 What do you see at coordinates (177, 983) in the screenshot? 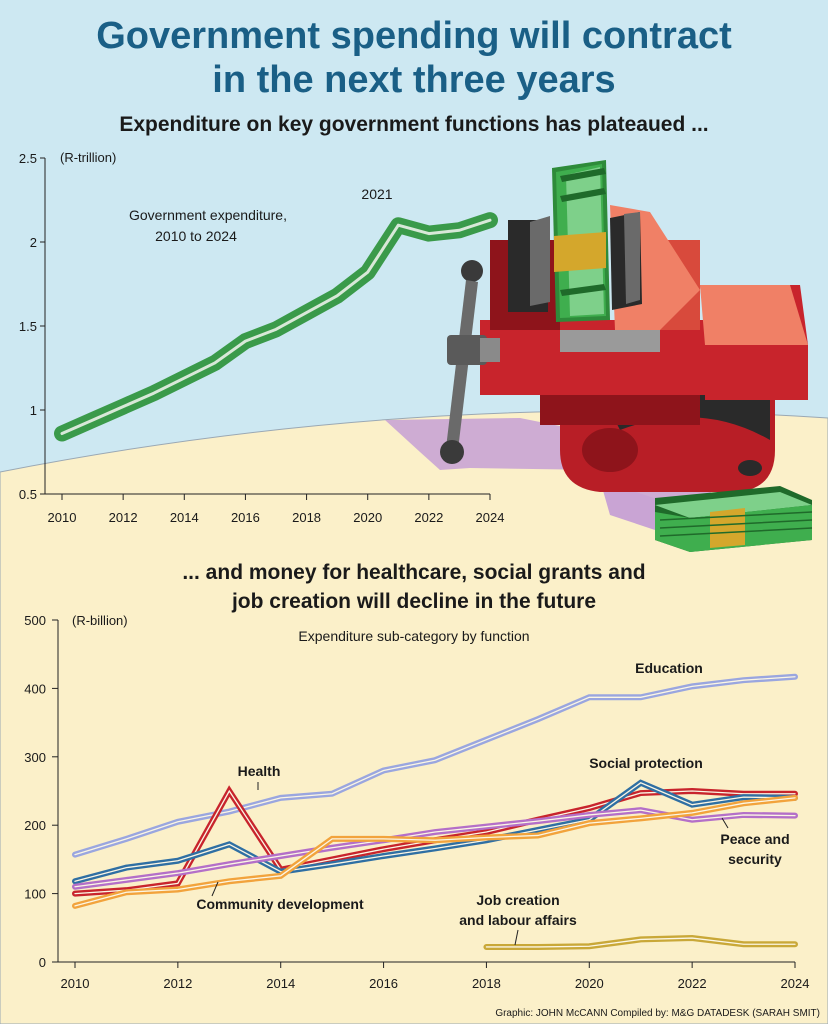
I see `bottom-chart-x-tick-label: 2012` at bounding box center [177, 983].